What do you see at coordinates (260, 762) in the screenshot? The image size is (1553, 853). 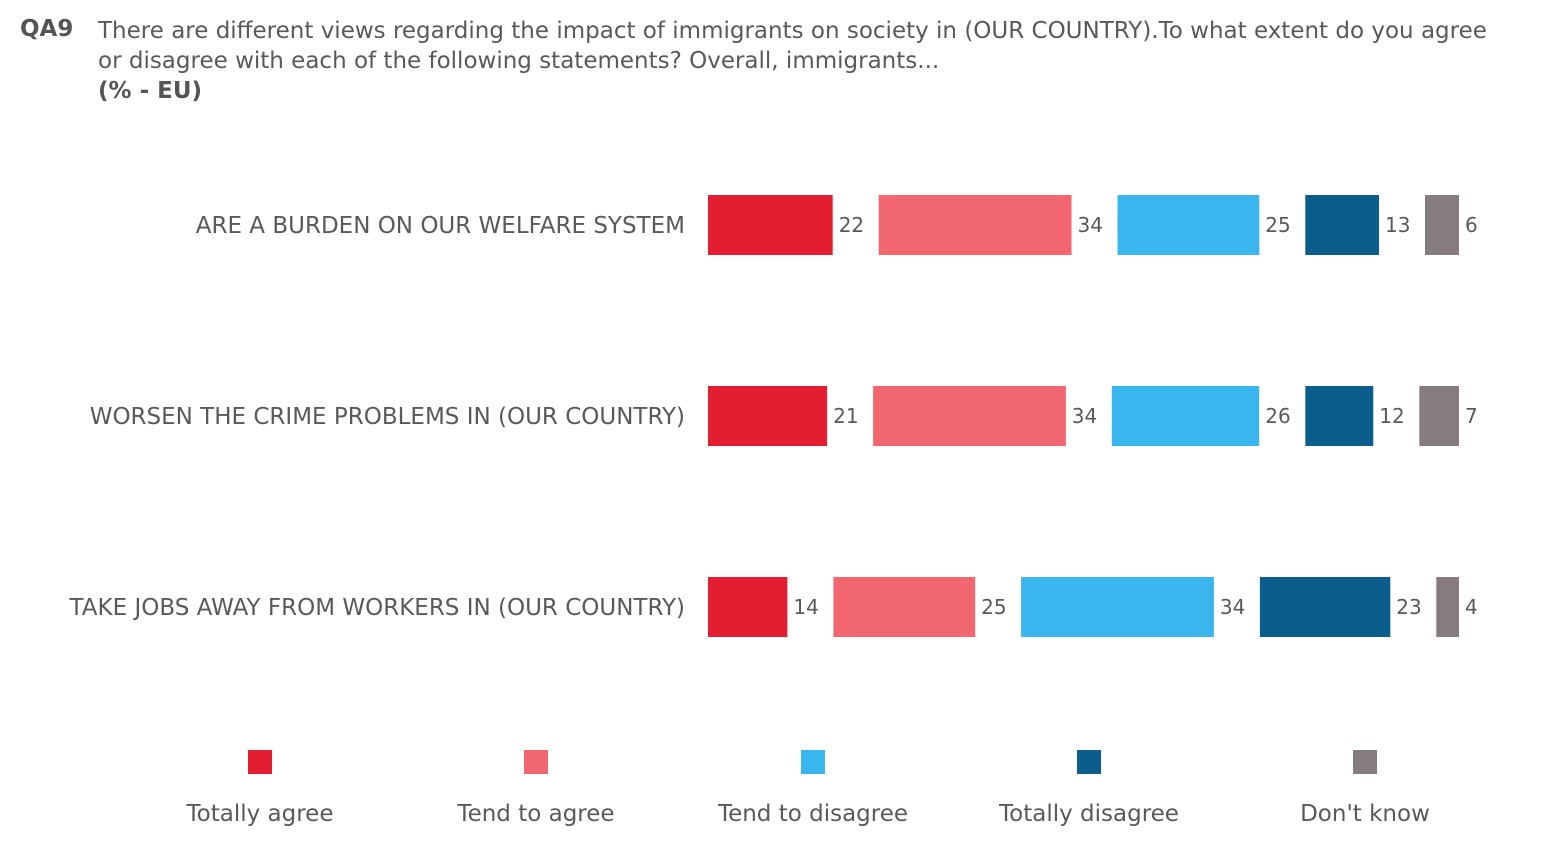 I see `legend-swatch-totally-agree` at bounding box center [260, 762].